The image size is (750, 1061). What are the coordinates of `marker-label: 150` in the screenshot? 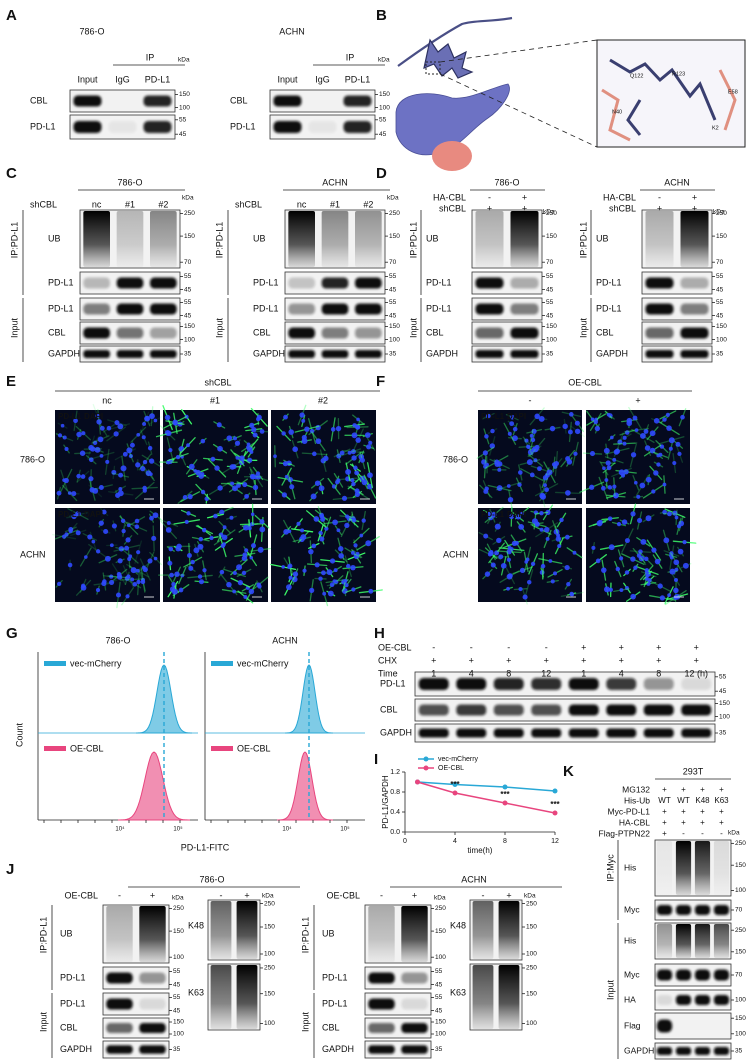 It's located at (551, 326).